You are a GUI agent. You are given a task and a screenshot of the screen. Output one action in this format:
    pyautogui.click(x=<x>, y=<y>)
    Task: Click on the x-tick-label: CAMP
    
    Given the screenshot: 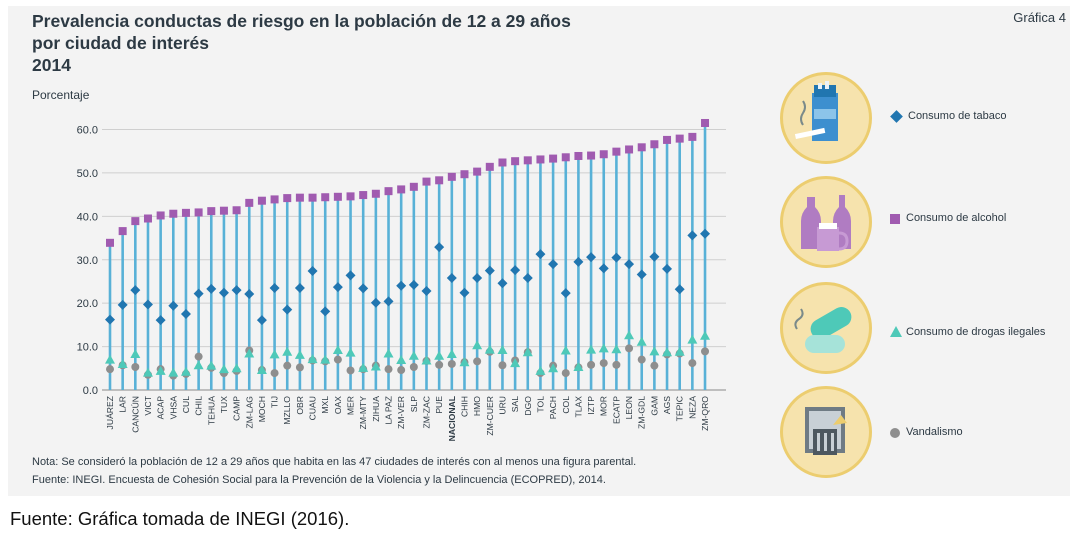 What is the action you would take?
    pyautogui.click(x=237, y=408)
    